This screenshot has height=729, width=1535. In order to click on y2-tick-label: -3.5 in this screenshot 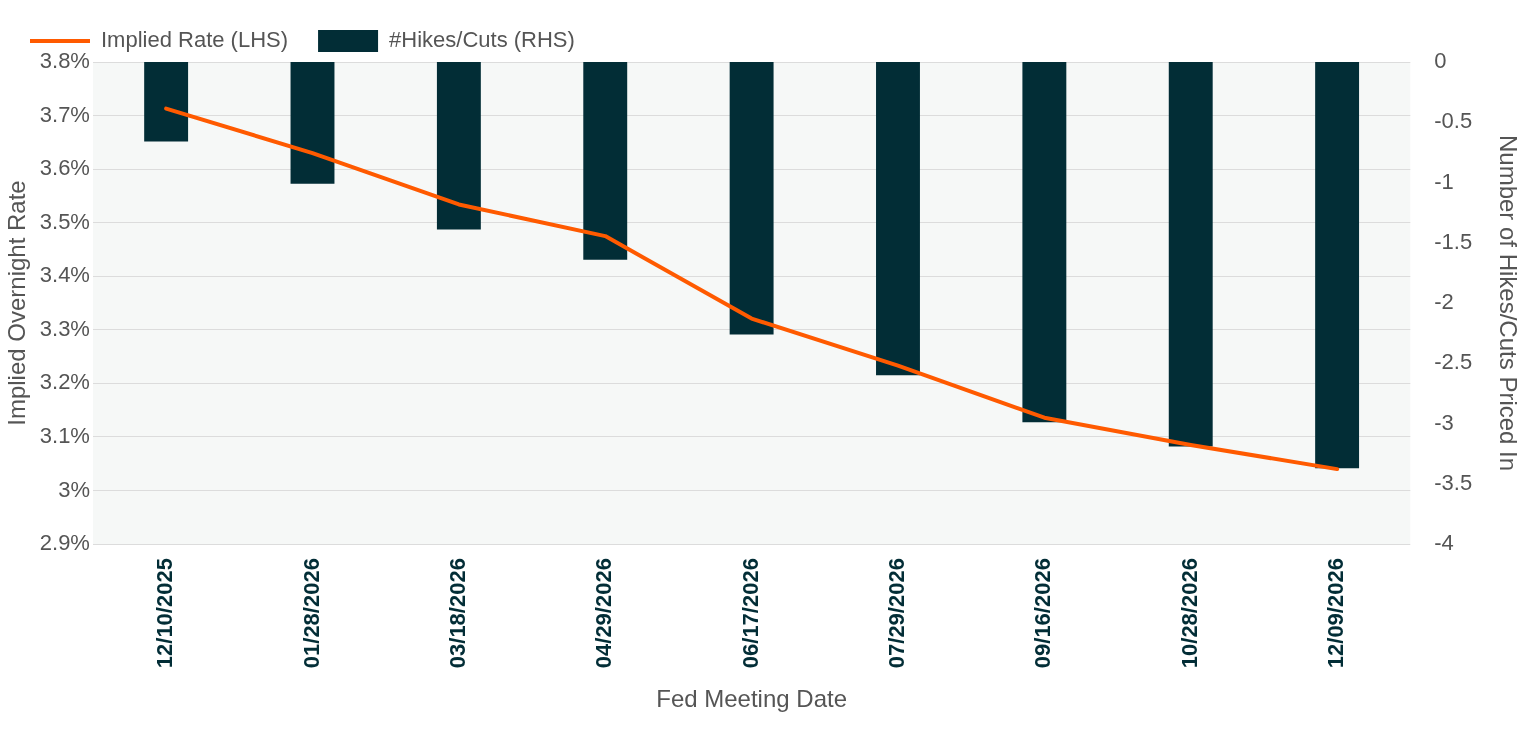, I will do `click(1453, 482)`.